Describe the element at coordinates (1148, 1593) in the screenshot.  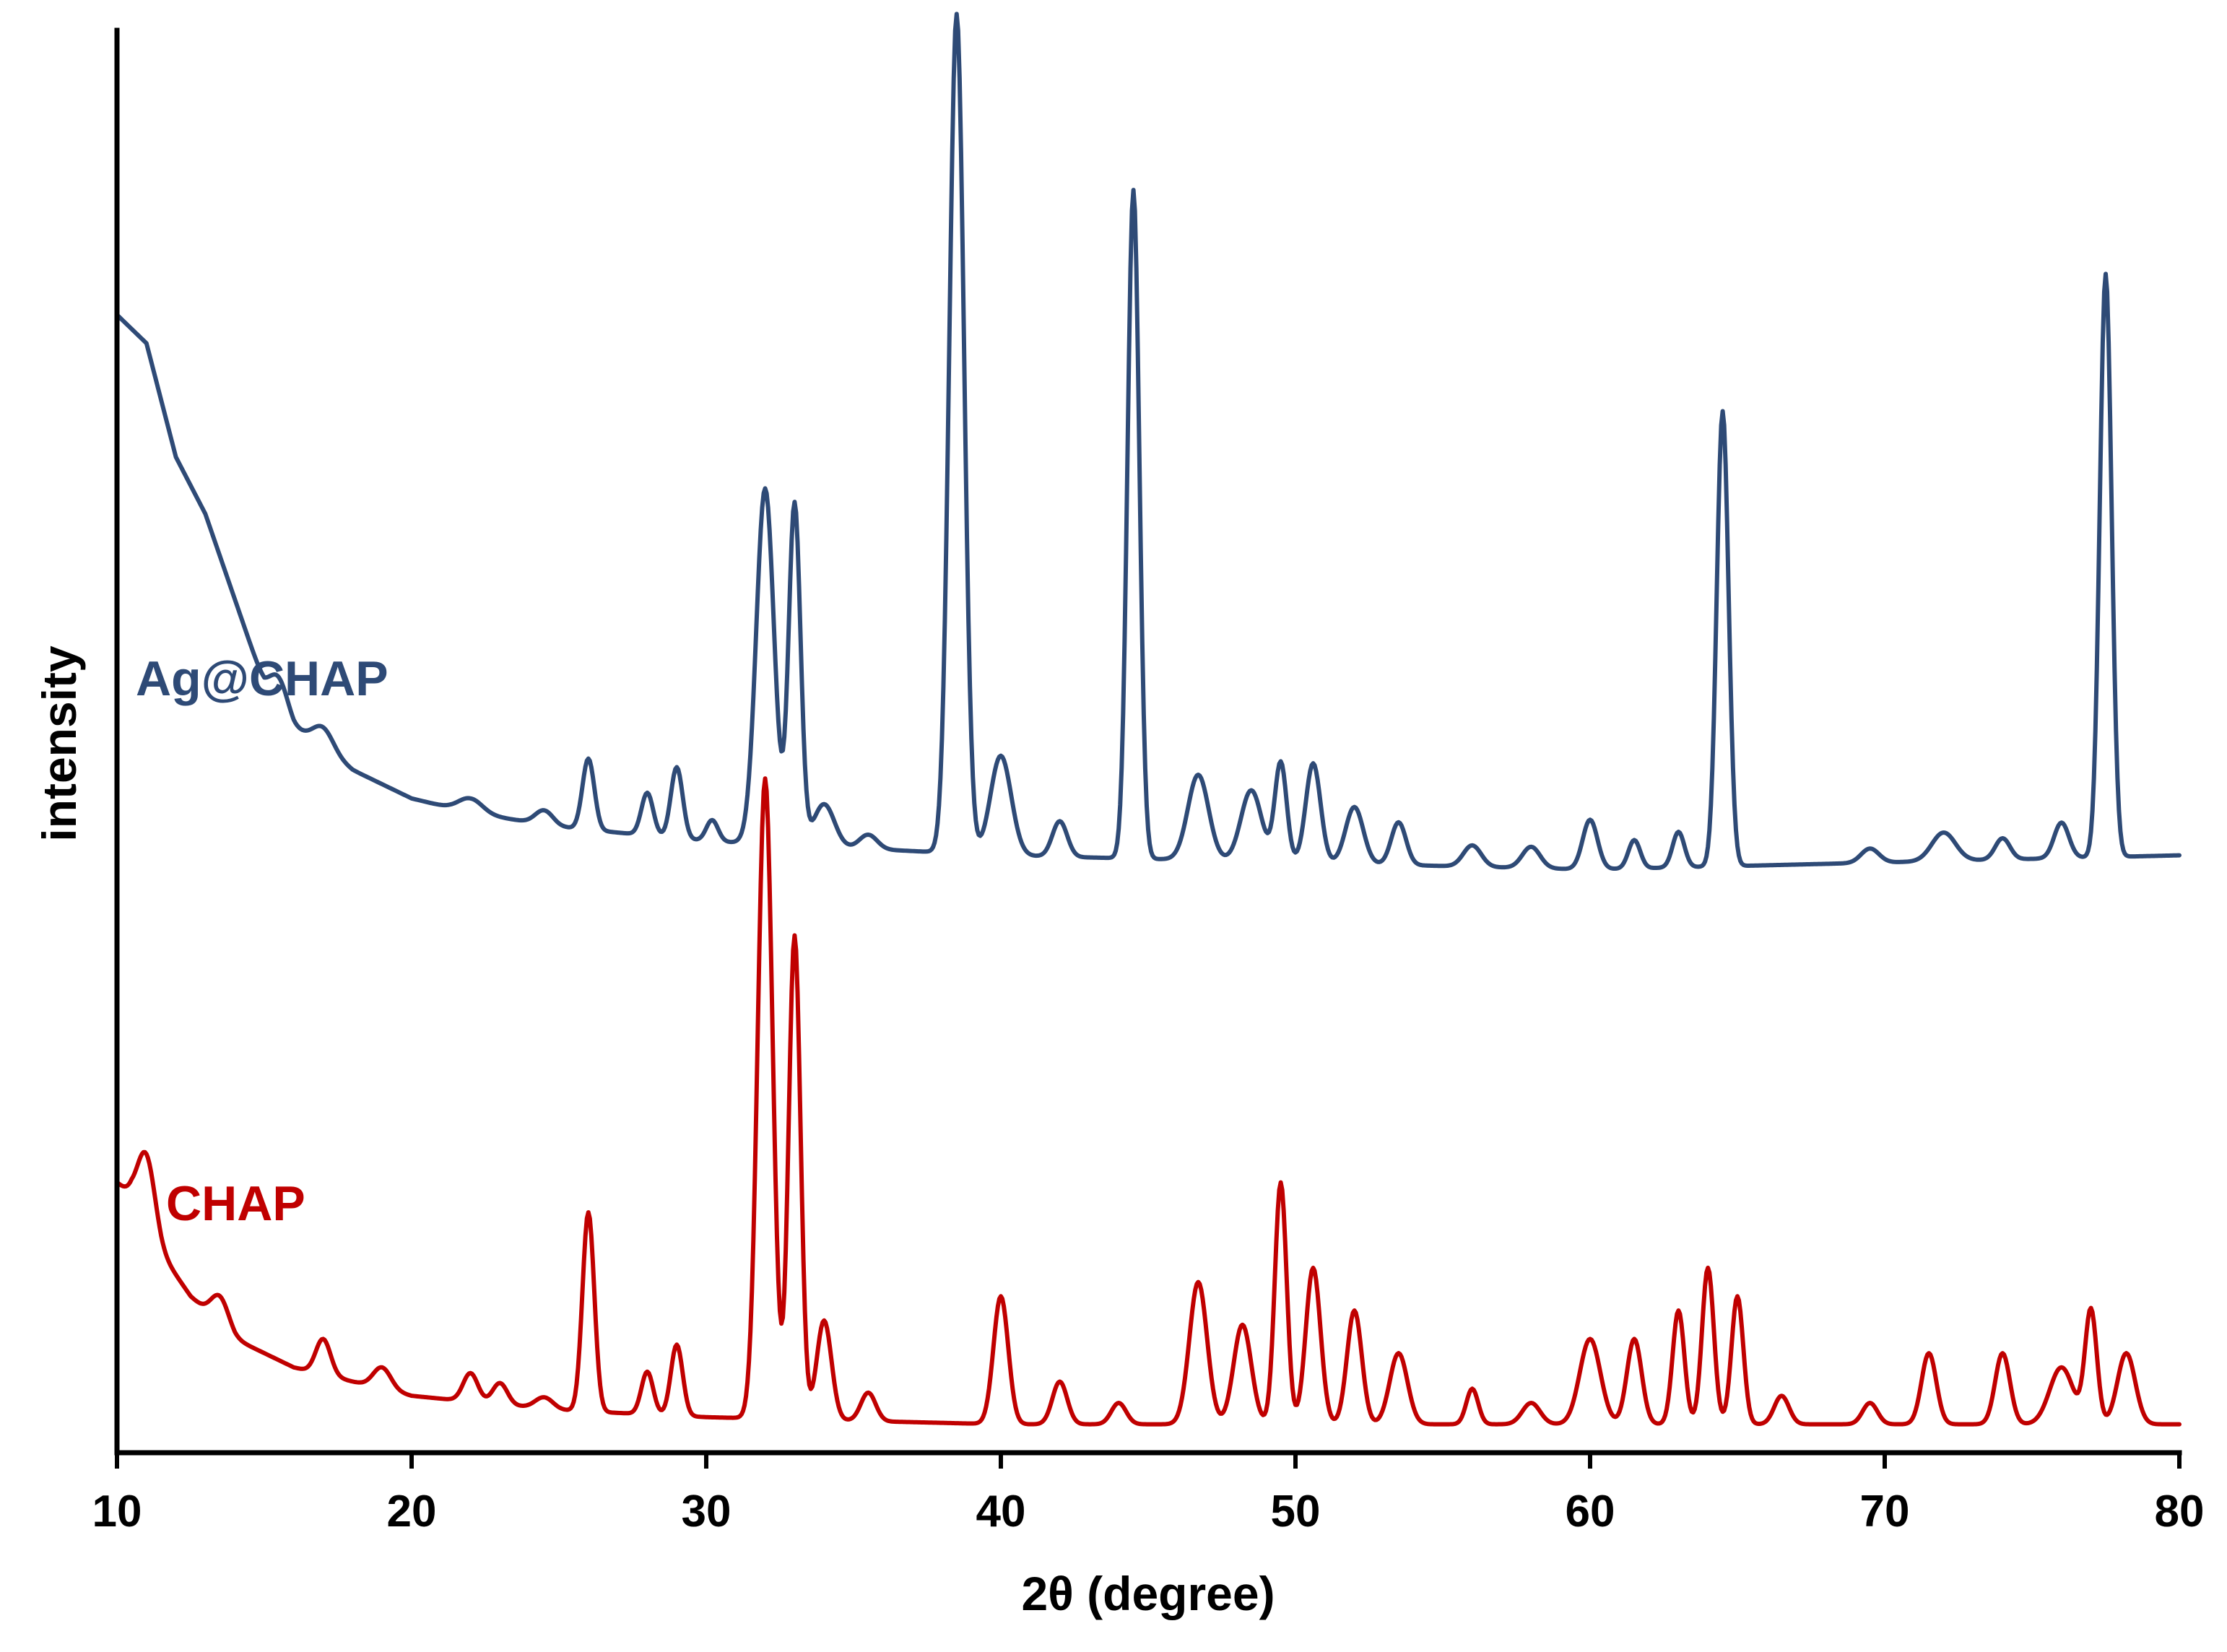
I see `x-axis-title: 2θ (degree)` at that location.